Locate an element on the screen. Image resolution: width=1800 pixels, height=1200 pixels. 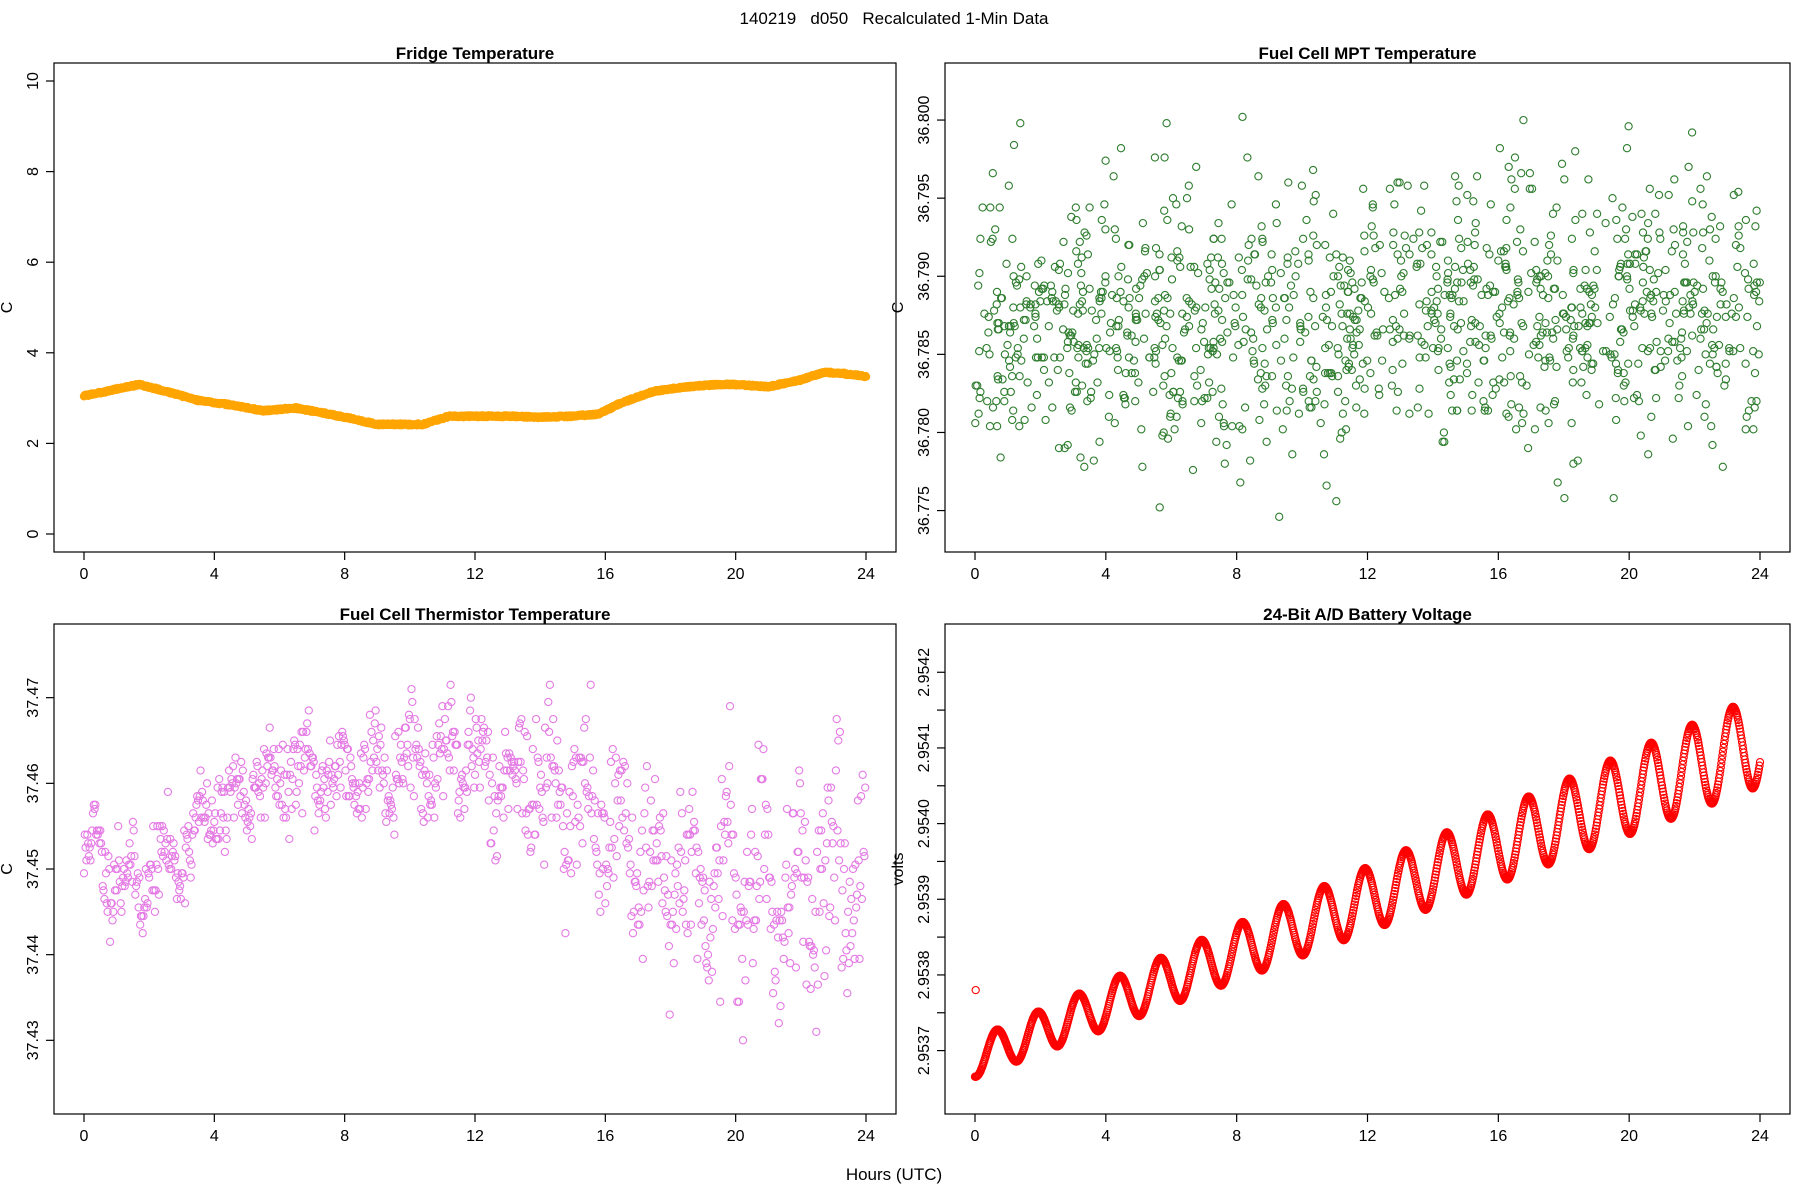
panel-title: 24-Bit A/D Battery Voltage is located at coordinates (1367, 614).